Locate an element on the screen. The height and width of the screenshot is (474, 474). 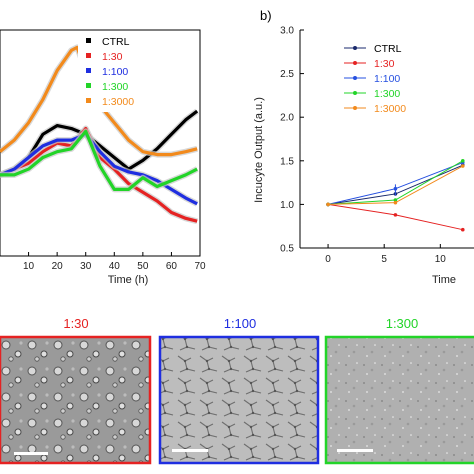
legend-b: CTRL 1:30 1:100 1:300 1:3000 is located at coordinates (375, 79).